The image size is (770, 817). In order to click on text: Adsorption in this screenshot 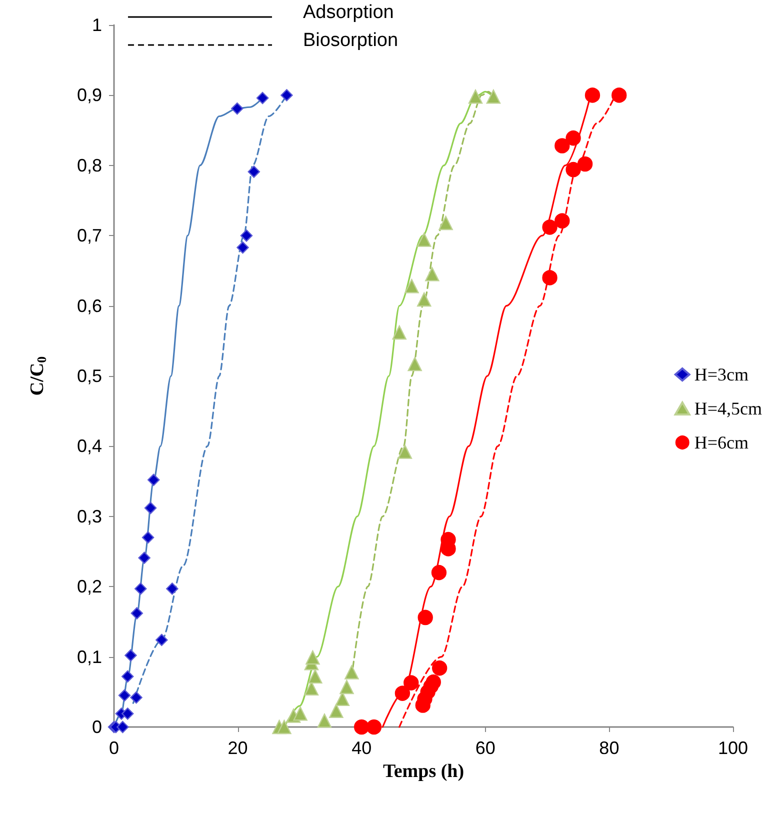, I will do `click(348, 12)`.